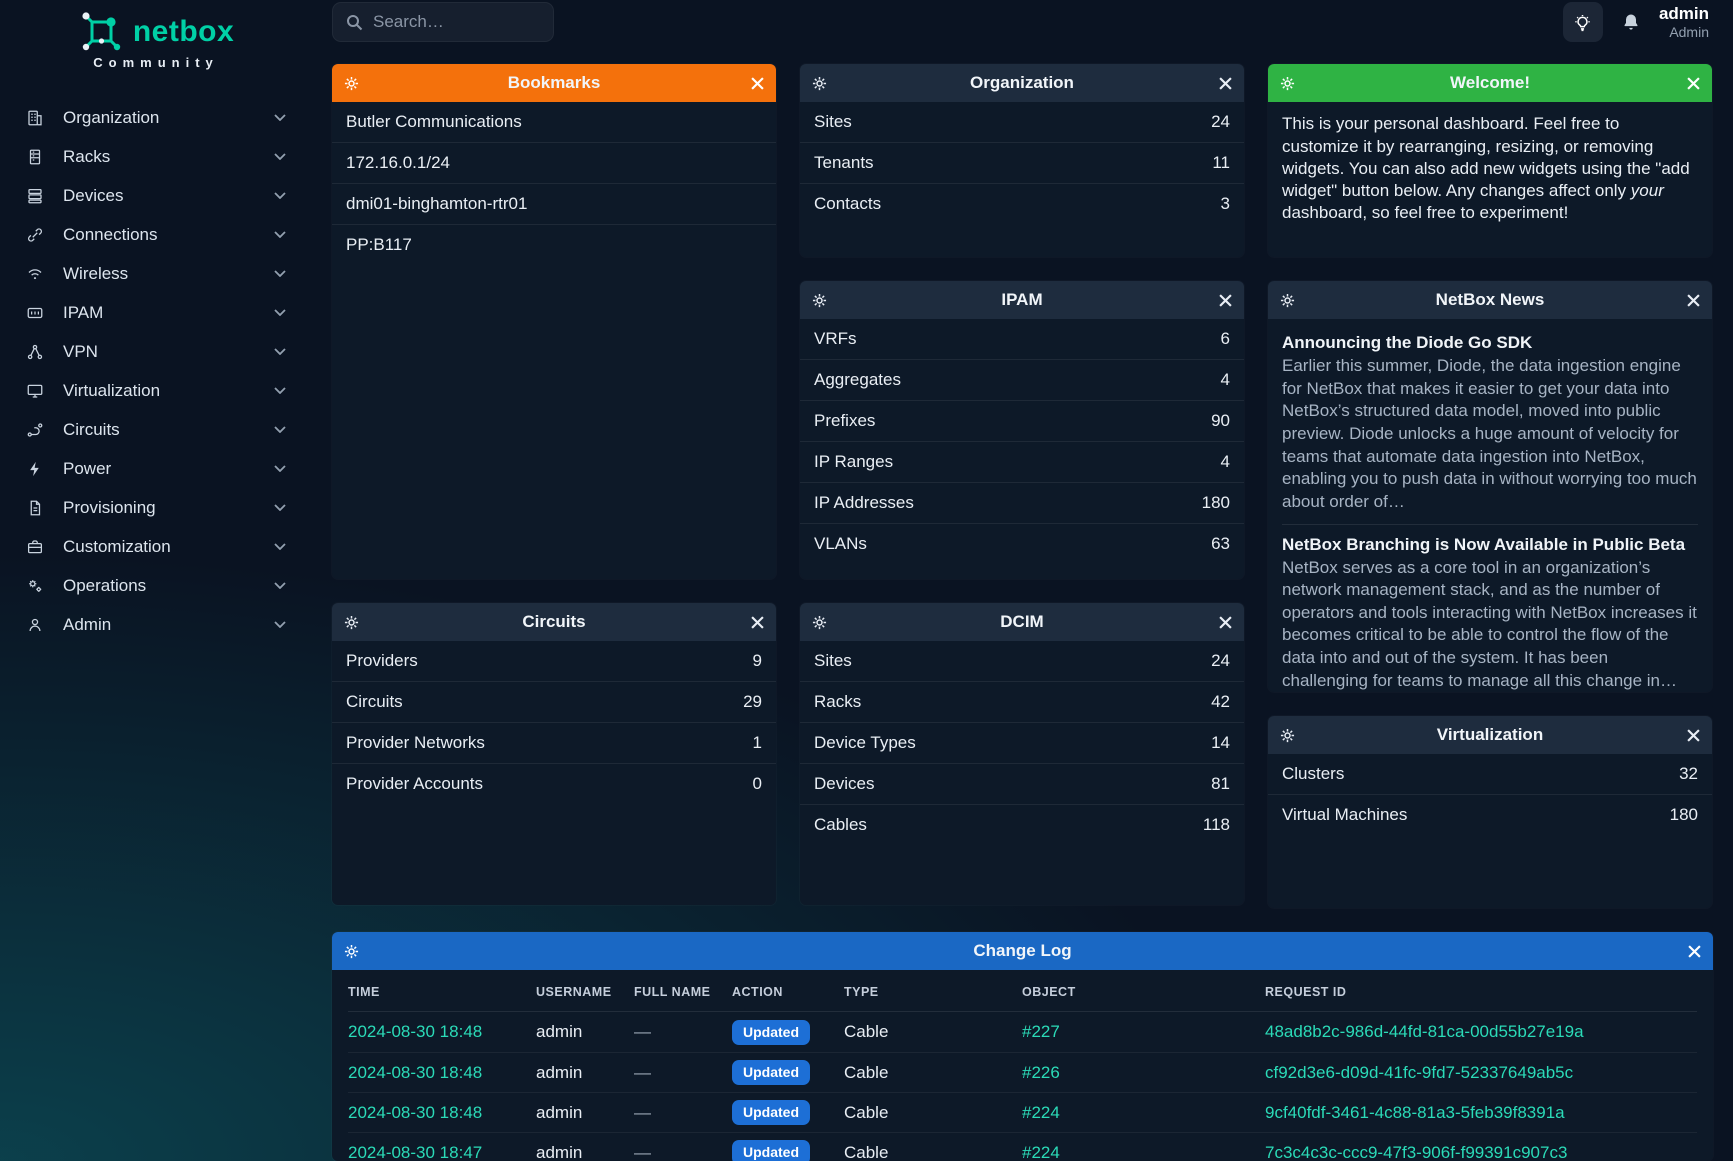 The width and height of the screenshot is (1733, 1161). I want to click on stat-row: Clusters 32, so click(1490, 774).